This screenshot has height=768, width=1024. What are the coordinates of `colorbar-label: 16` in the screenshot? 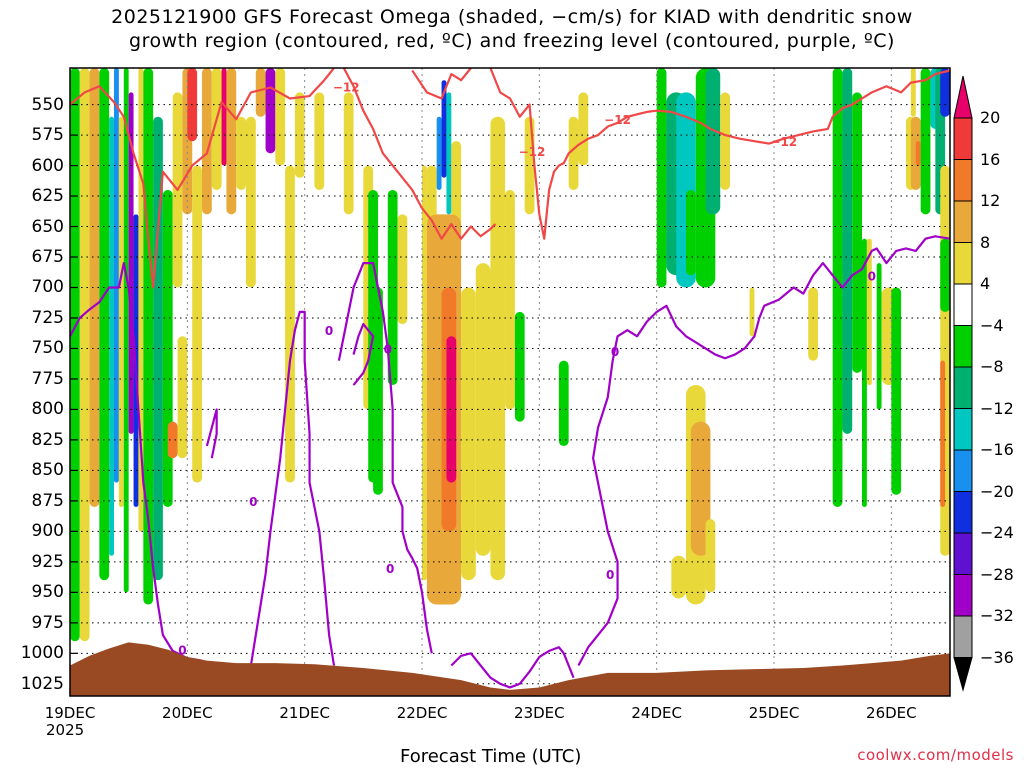 It's located at (990, 159).